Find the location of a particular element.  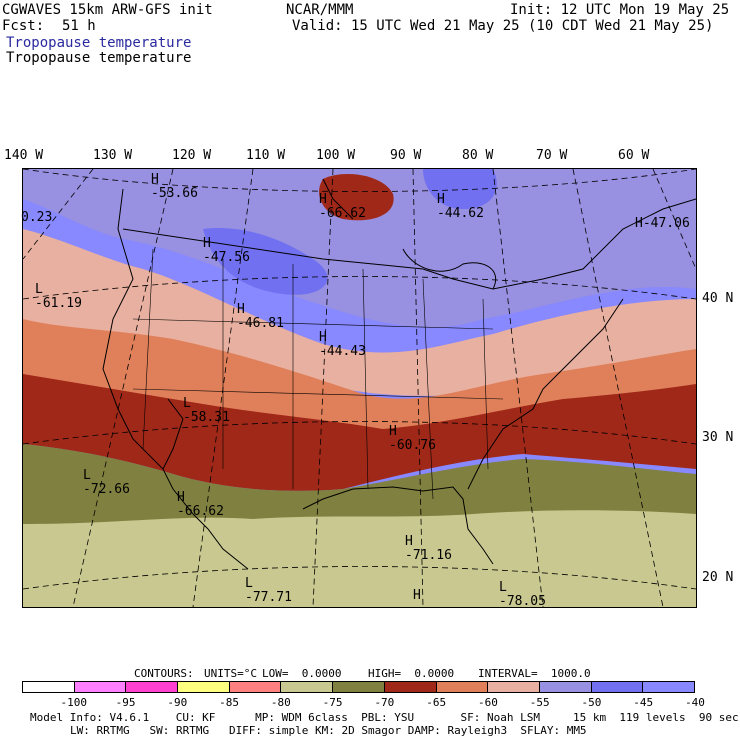

lon-label-130w: 130 W is located at coordinates (113, 155).